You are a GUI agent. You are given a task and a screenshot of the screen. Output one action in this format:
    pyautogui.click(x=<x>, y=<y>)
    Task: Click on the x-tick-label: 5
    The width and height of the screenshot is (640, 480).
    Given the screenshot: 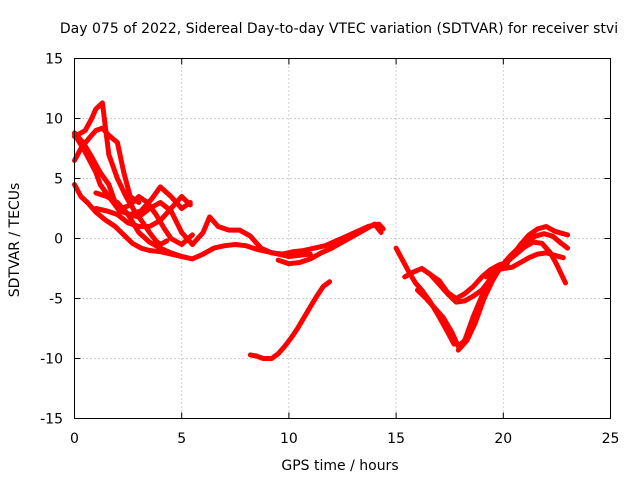 What is the action you would take?
    pyautogui.click(x=181, y=439)
    